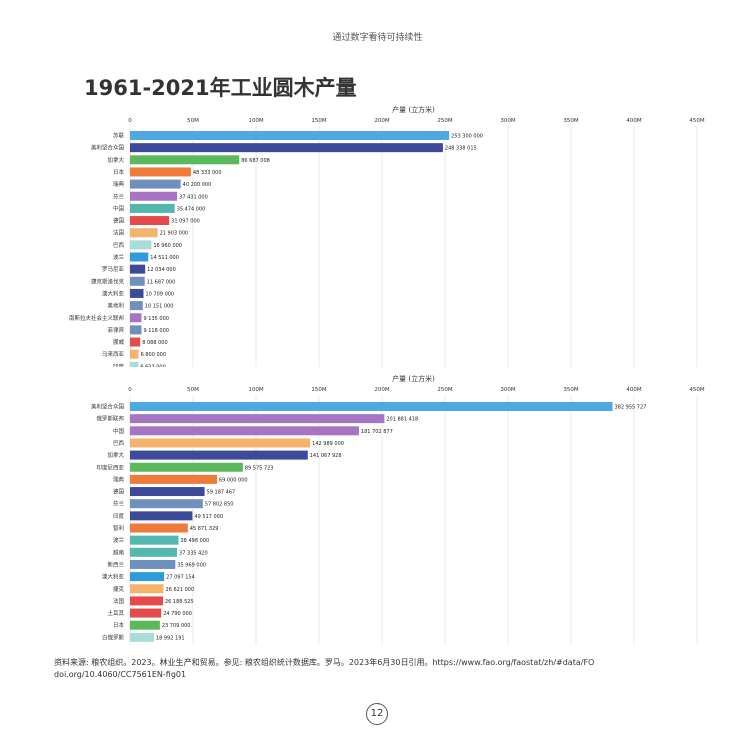 This screenshot has height=755, width=755. Describe the element at coordinates (155, 331) in the screenshot. I see `value-label: 9 118 000` at that location.